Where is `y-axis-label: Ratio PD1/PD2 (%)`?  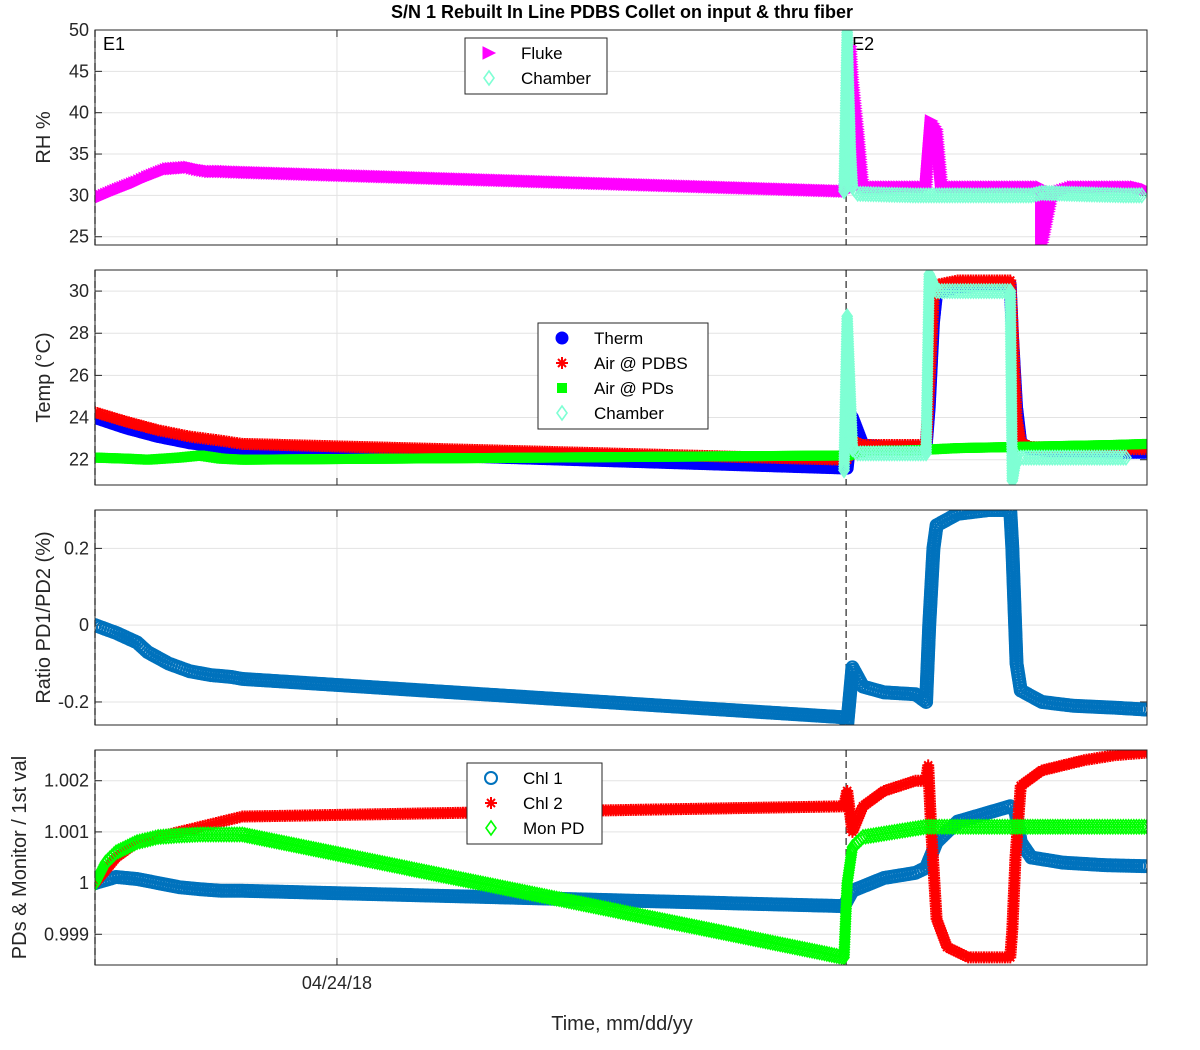 y-axis-label: Ratio PD1/PD2 (%) is located at coordinates (44, 617).